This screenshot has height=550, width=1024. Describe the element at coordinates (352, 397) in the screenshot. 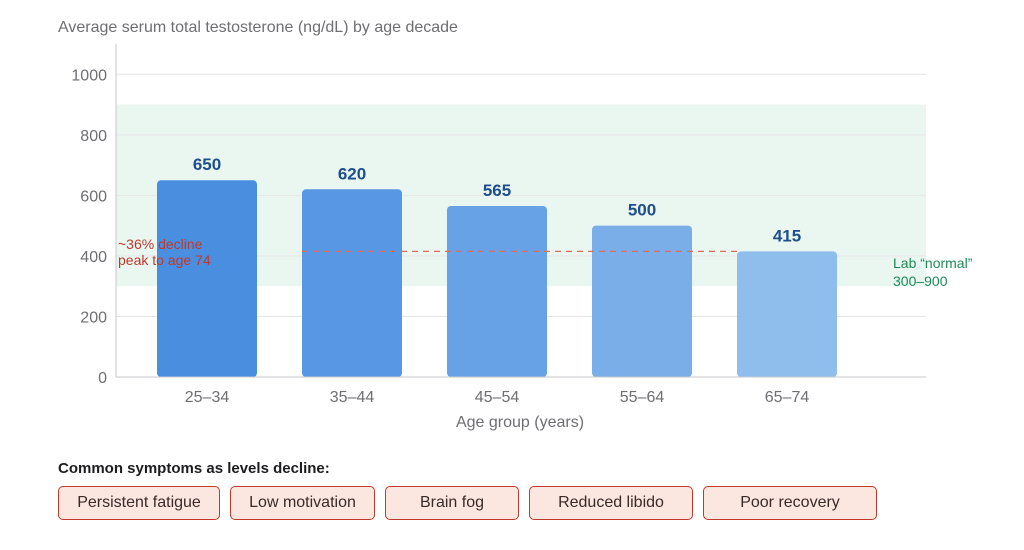

I see `x-tick-label: 35–44` at that location.